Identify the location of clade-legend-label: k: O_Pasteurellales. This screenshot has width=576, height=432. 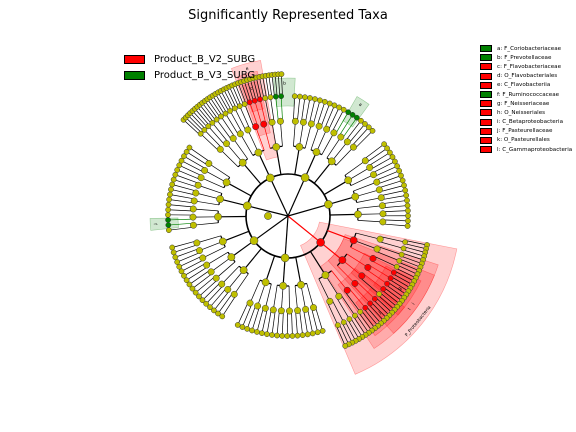
(523, 140).